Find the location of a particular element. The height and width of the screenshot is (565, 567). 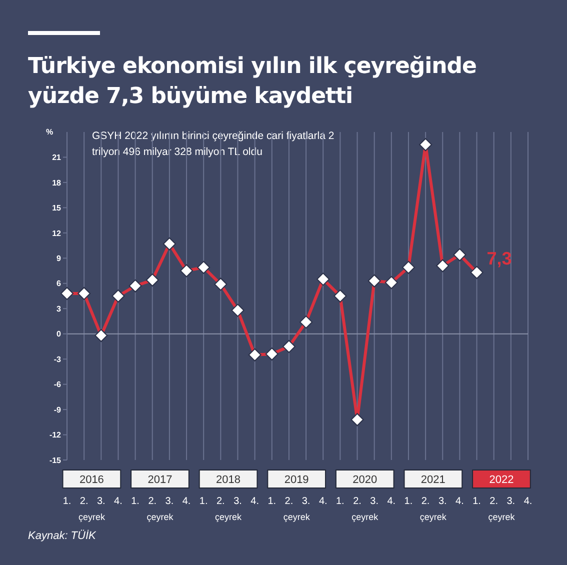

y-tick-label: 21 is located at coordinates (57, 157).